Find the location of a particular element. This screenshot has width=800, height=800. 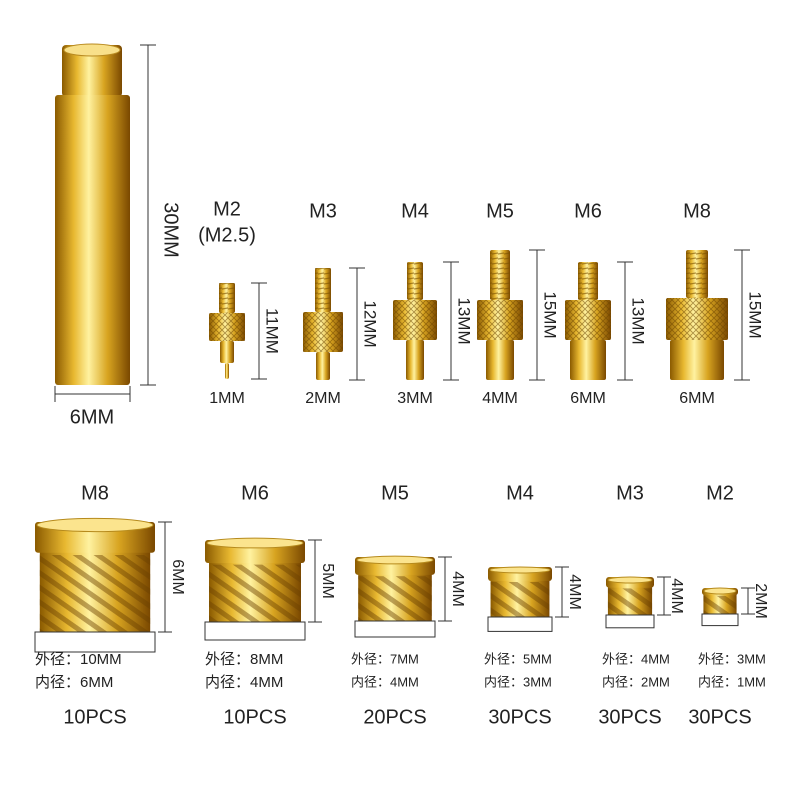

tip-height: 12MM is located at coordinates (370, 323).